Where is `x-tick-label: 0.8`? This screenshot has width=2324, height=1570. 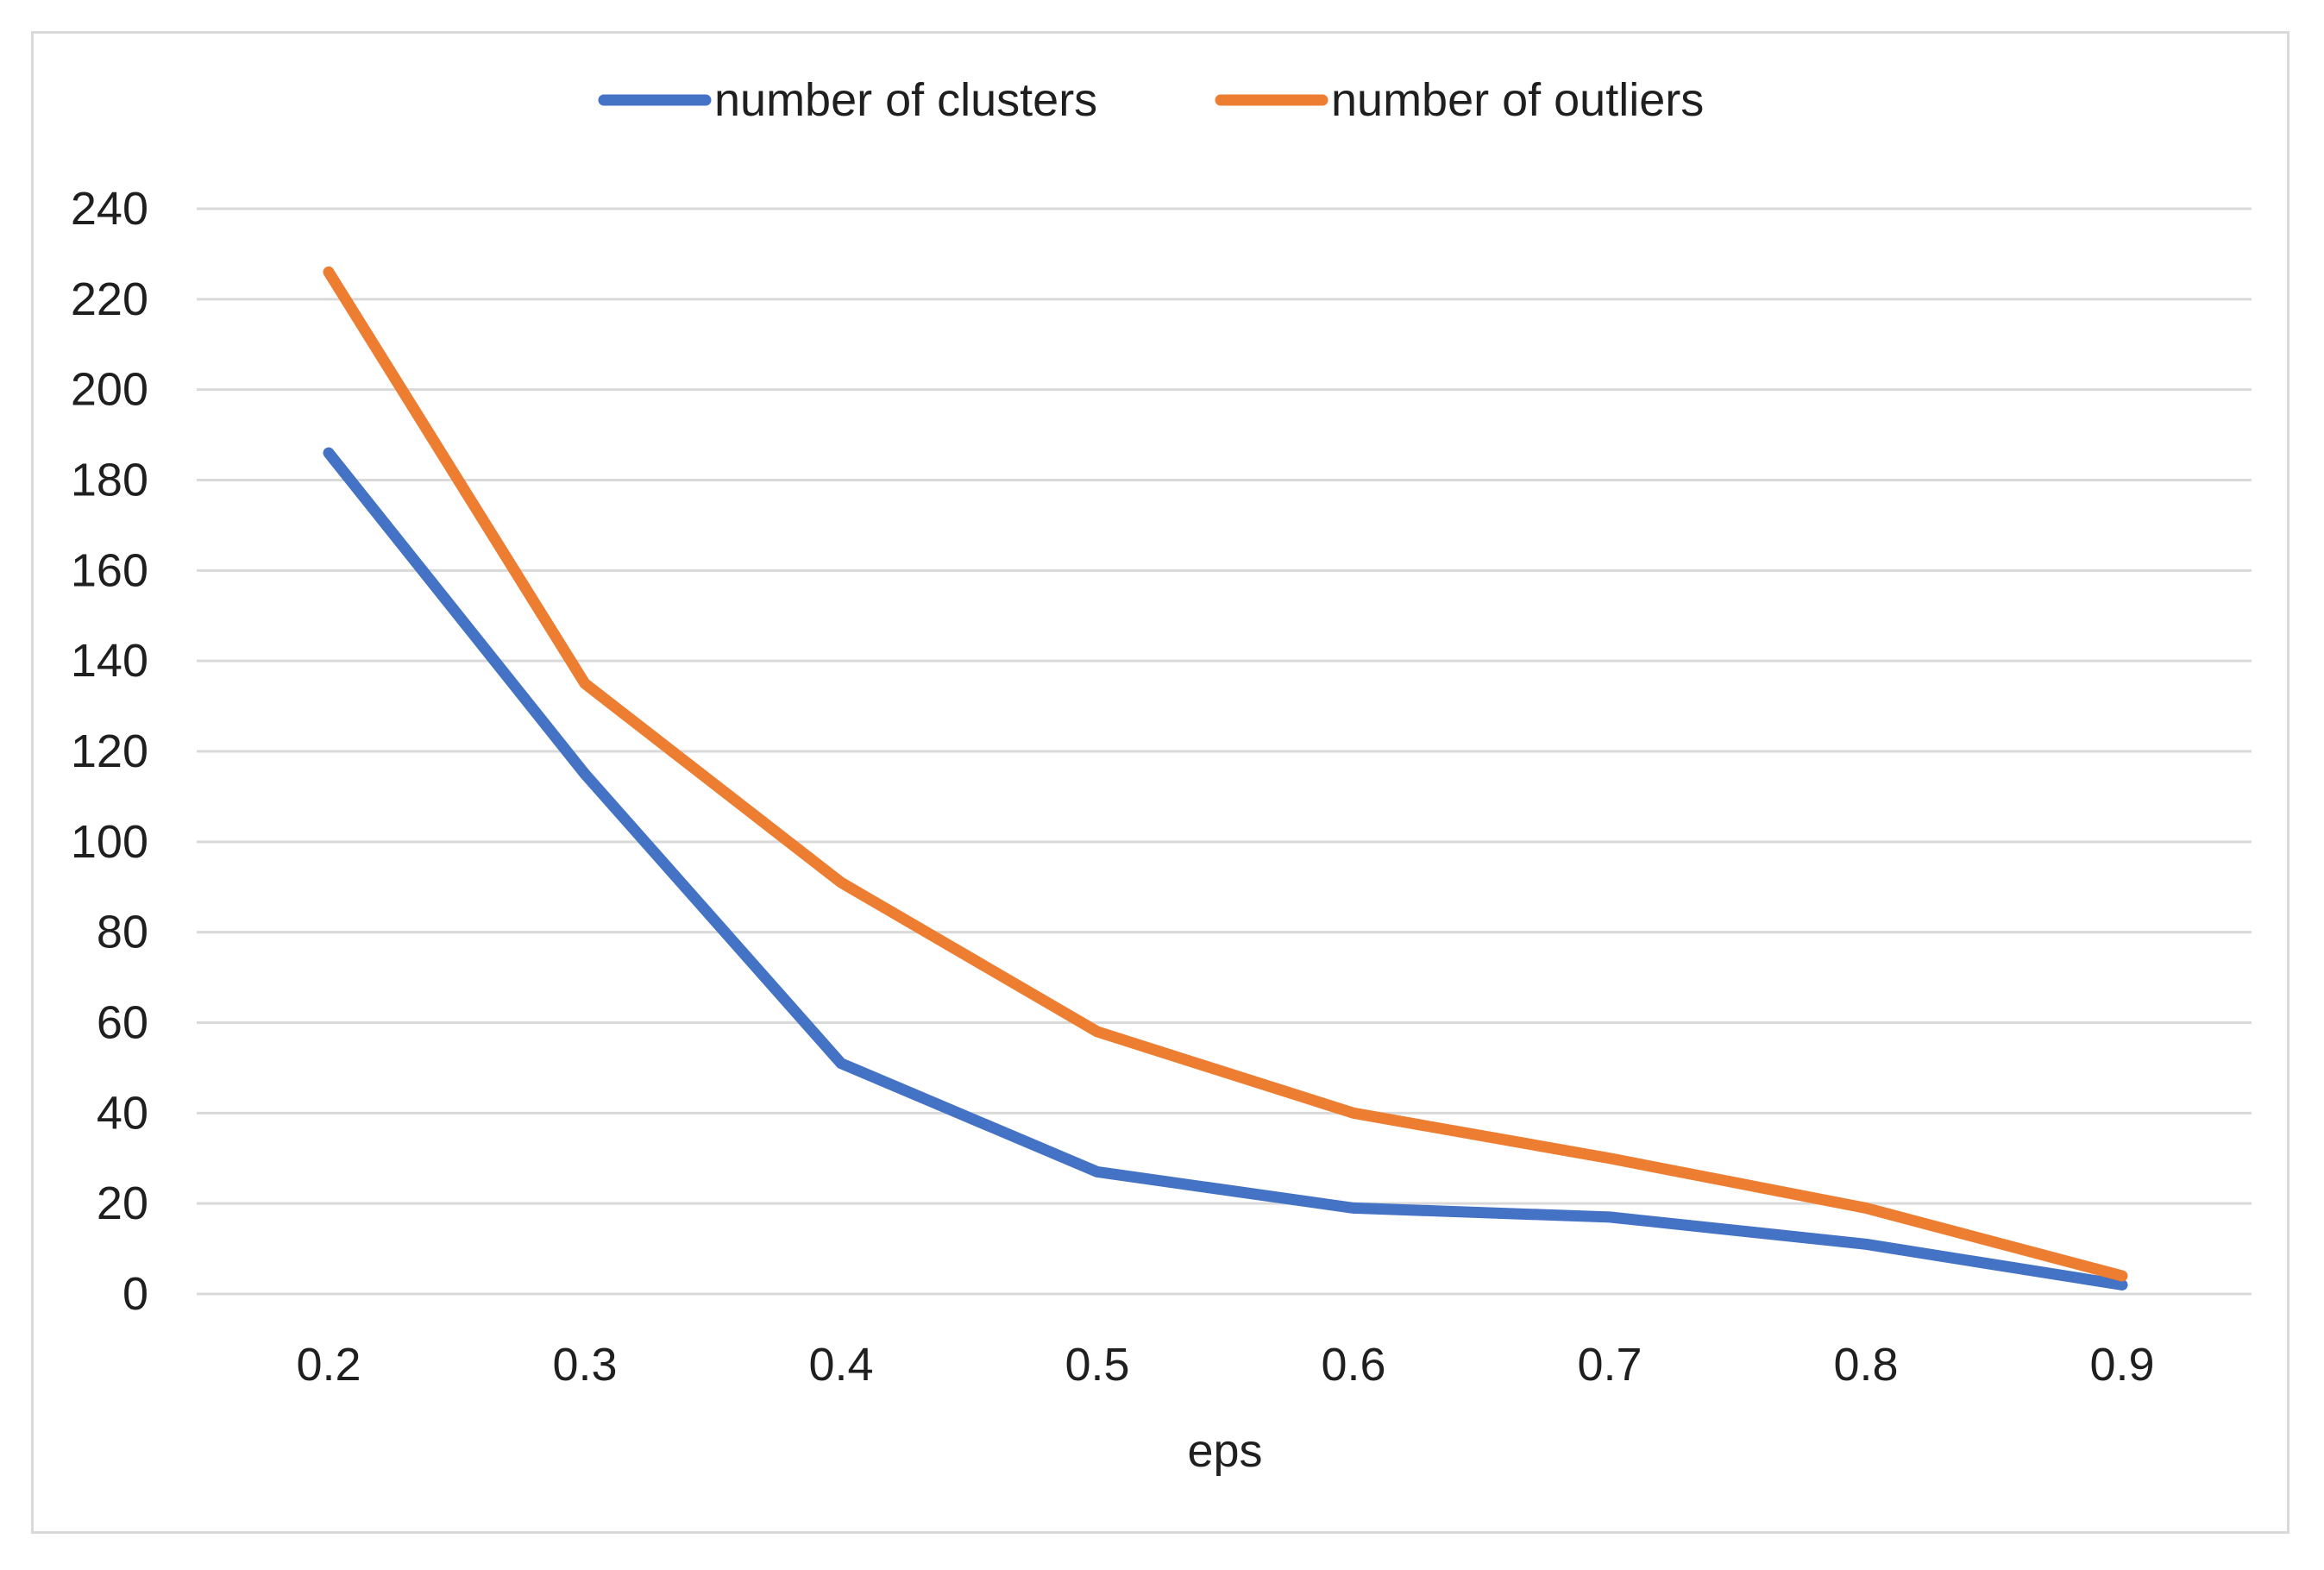 x-tick-label: 0.8 is located at coordinates (1866, 1365).